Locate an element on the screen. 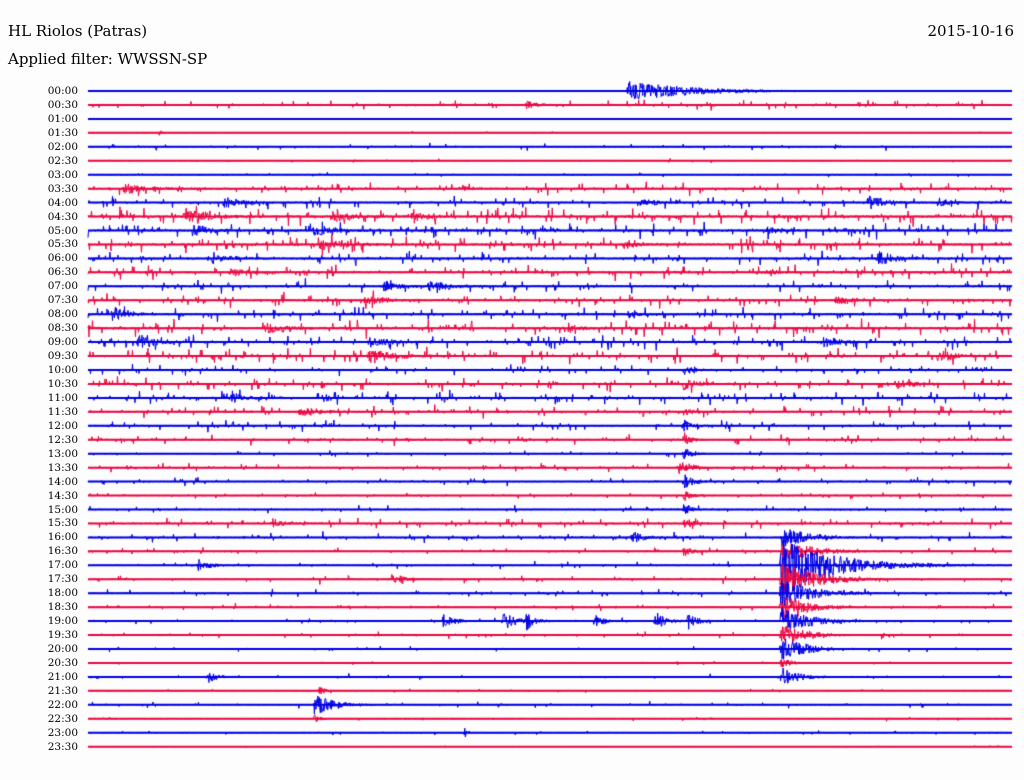  time-label: 16:00 is located at coordinates (62, 537).